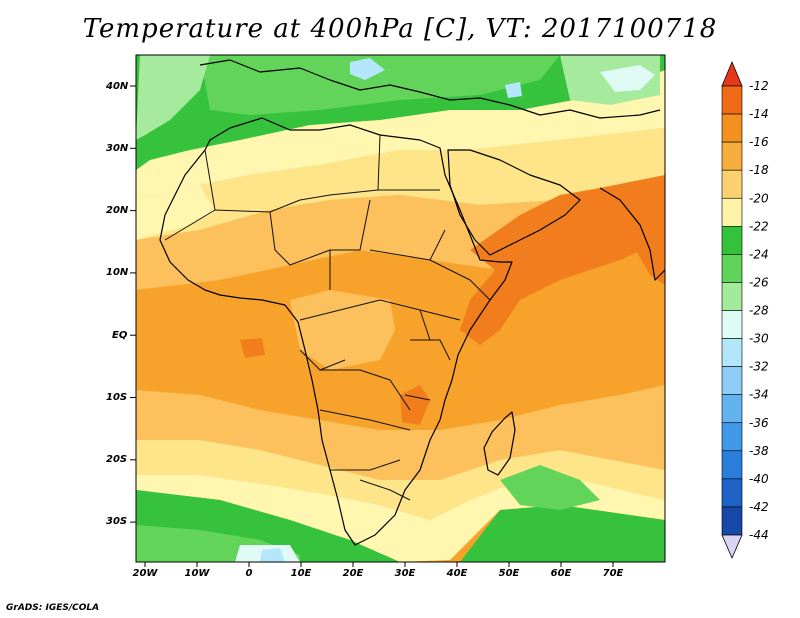 Image resolution: width=800 pixels, height=618 pixels. What do you see at coordinates (759, 254) in the screenshot?
I see `colorbar-label: -24` at bounding box center [759, 254].